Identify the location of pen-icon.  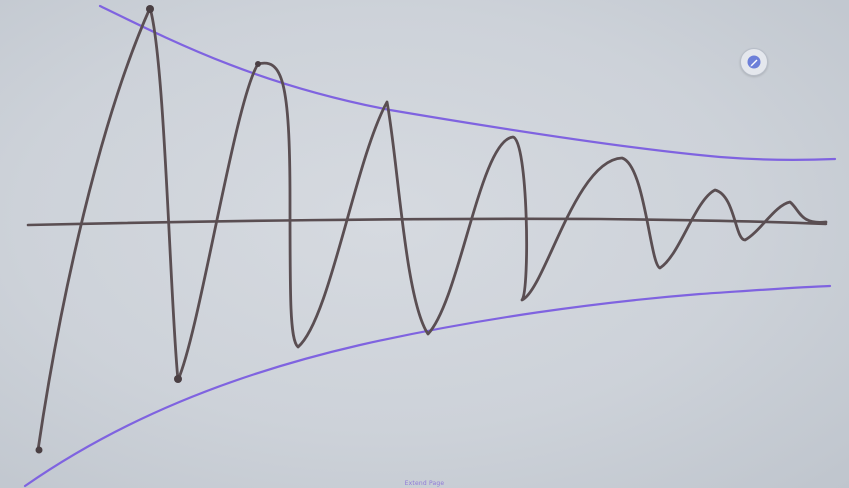
(754, 62).